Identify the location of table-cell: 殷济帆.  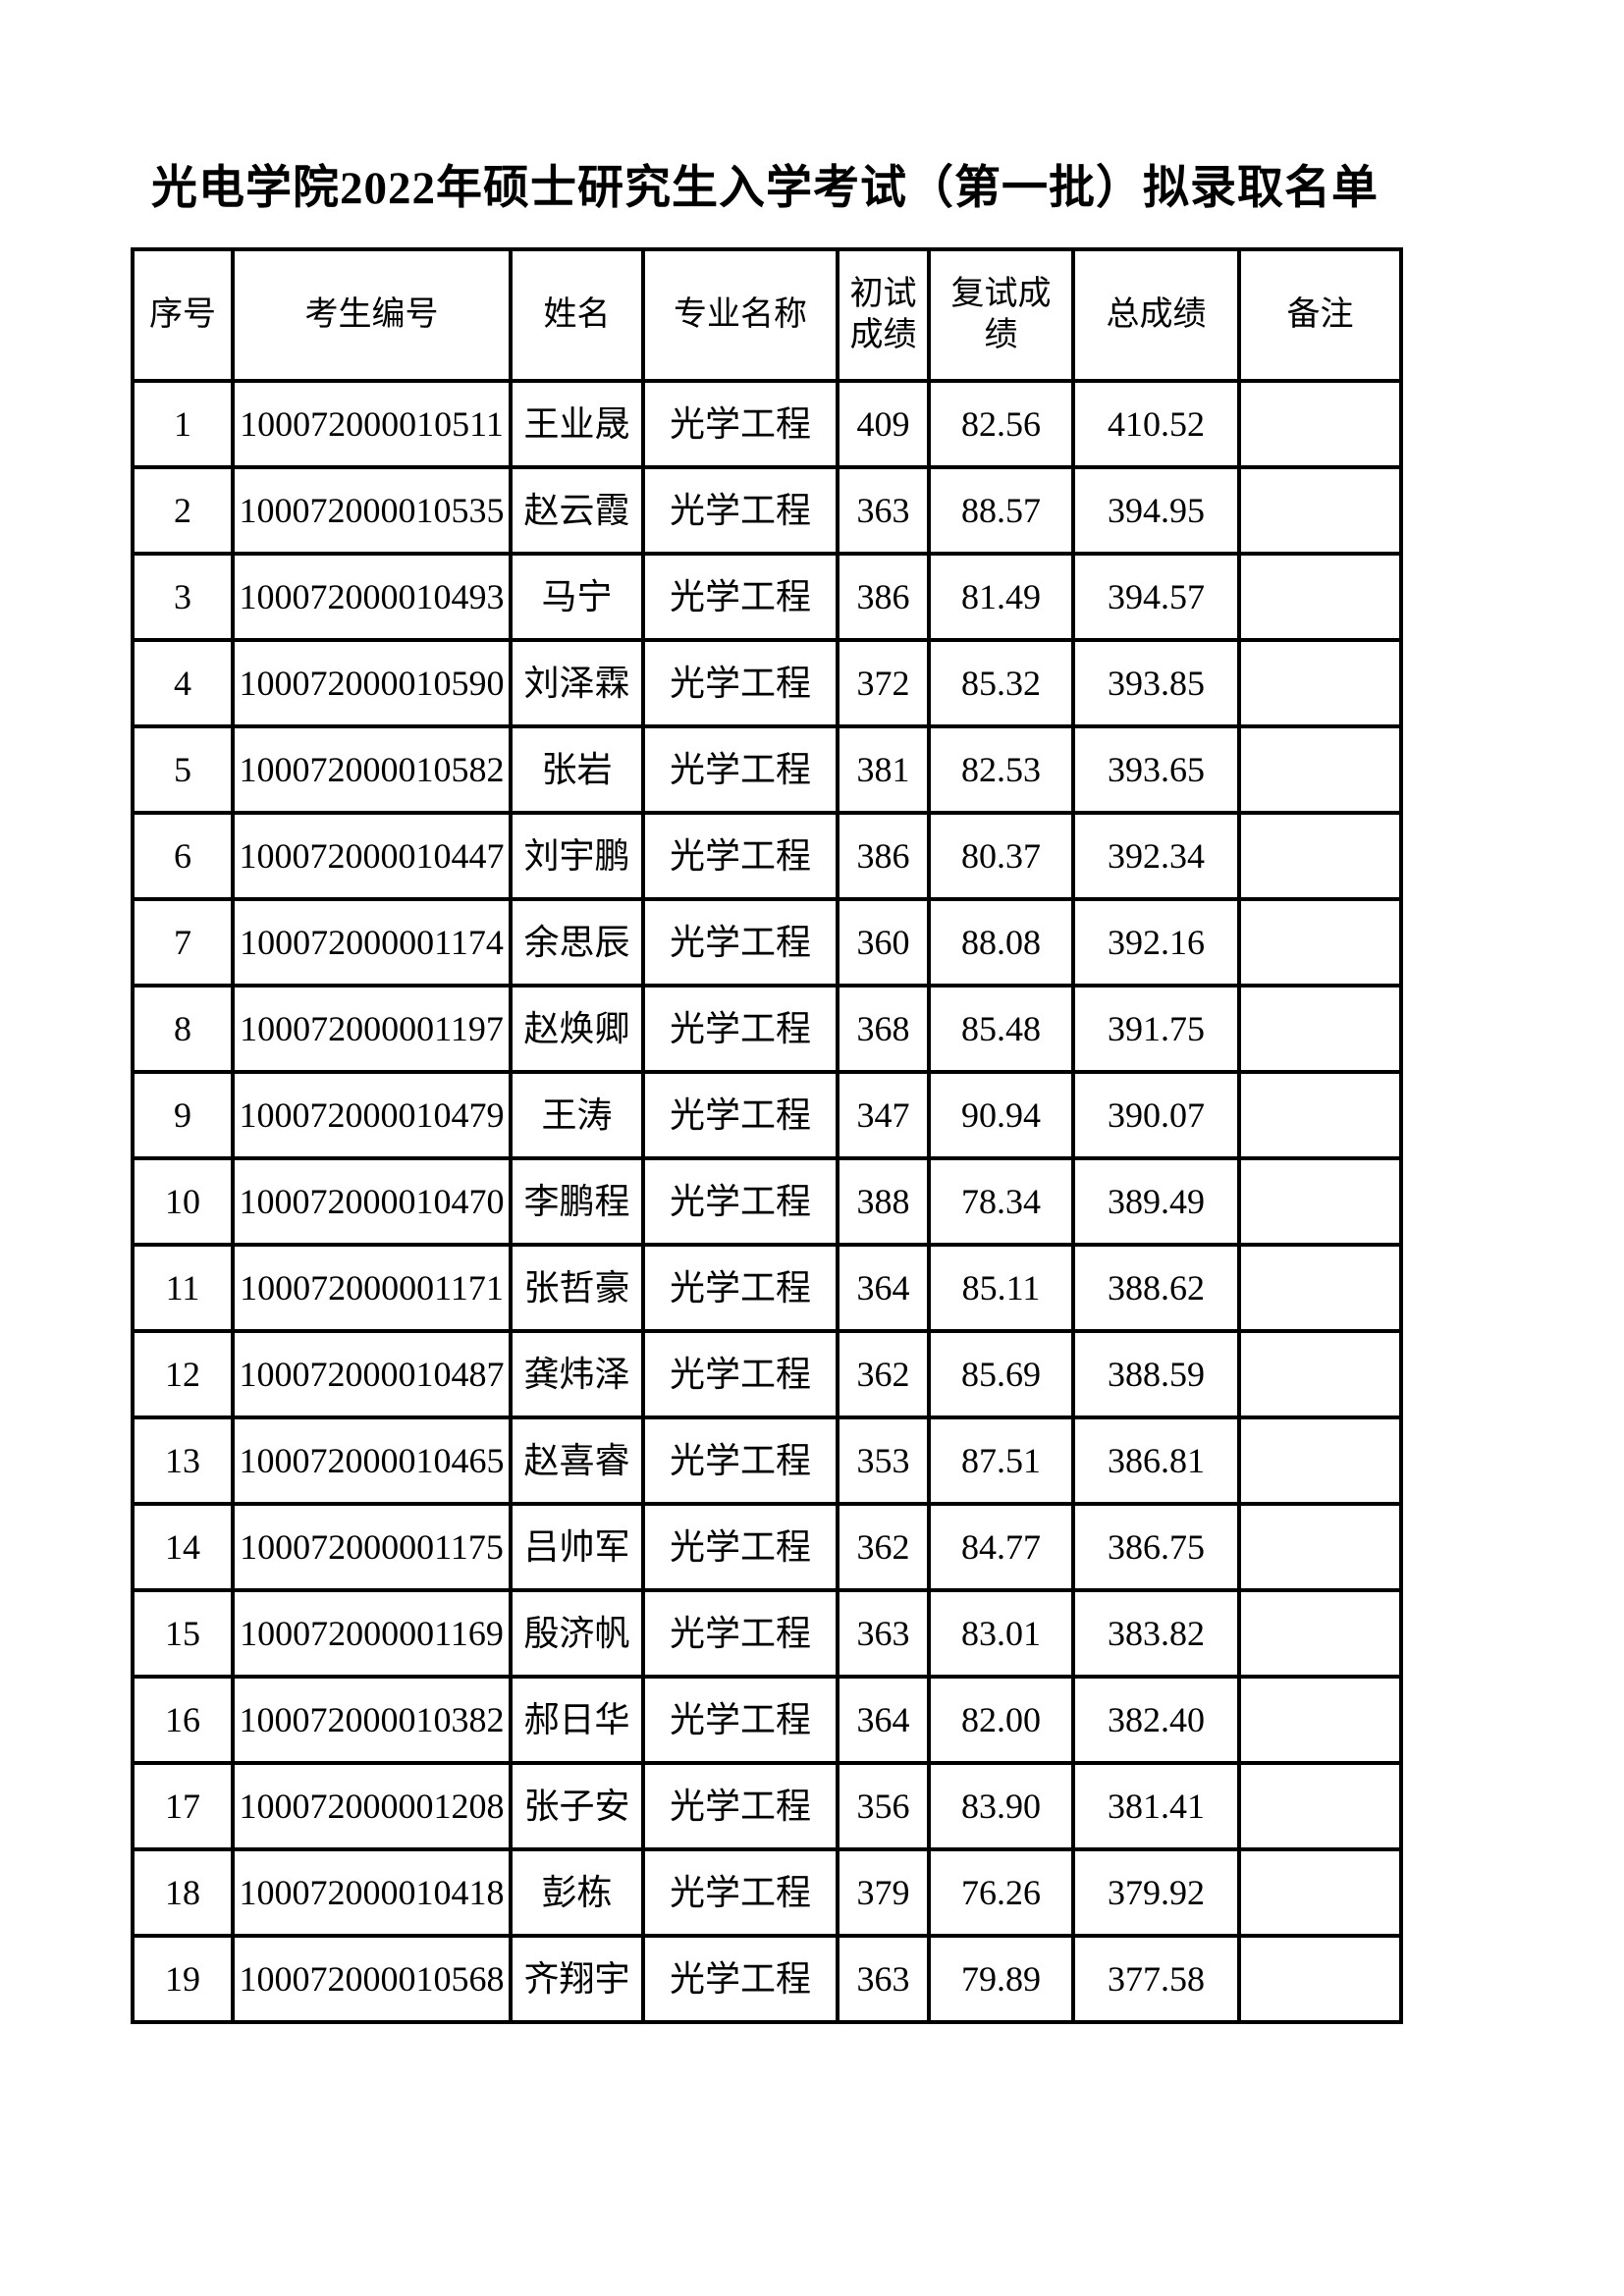
(577, 1633).